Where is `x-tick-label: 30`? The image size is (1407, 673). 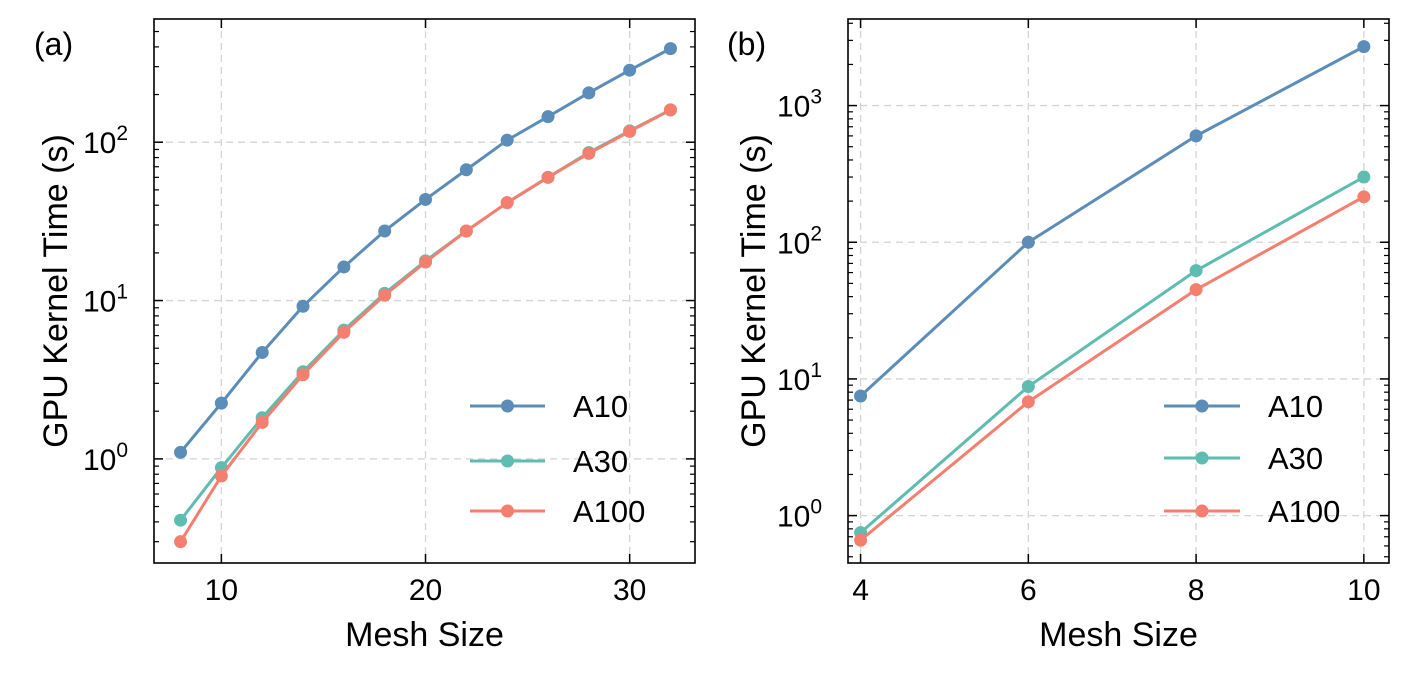
x-tick-label: 30 is located at coordinates (629, 590).